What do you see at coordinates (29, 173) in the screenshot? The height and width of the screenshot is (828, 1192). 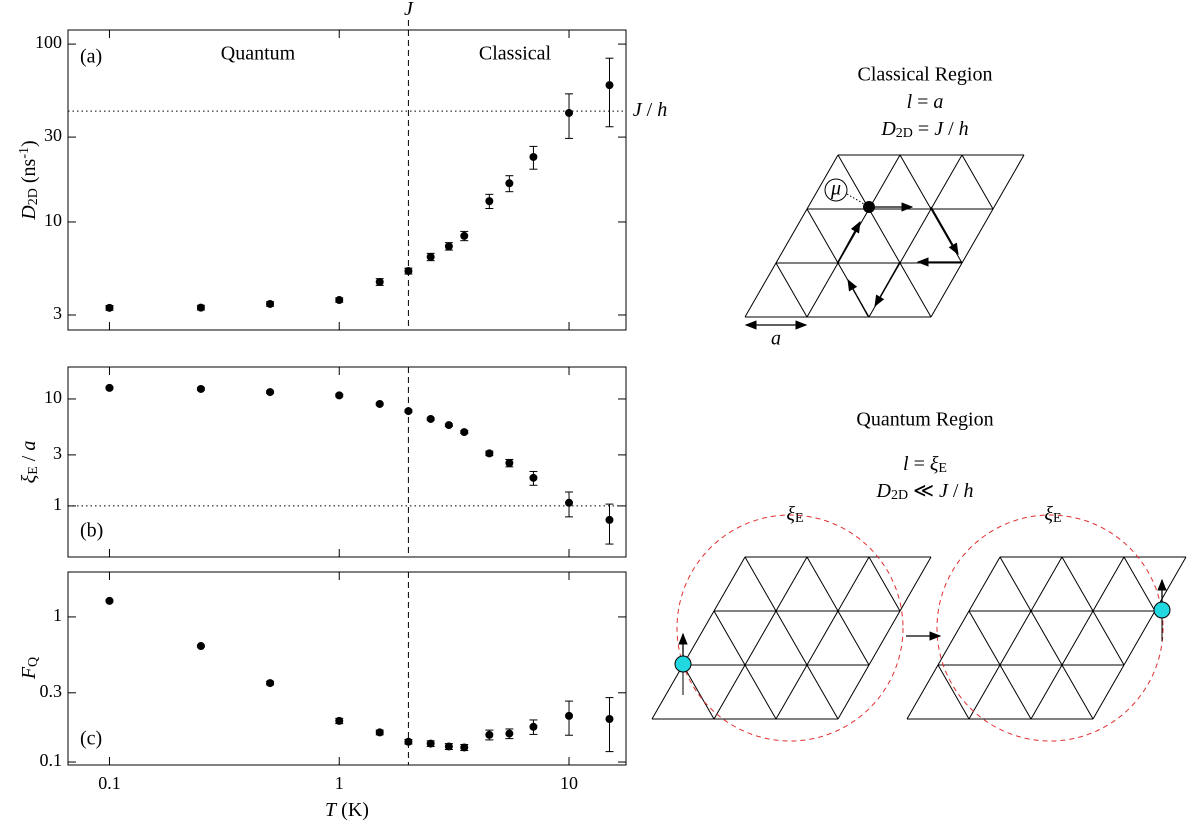 I see `text-part: (ns` at bounding box center [29, 173].